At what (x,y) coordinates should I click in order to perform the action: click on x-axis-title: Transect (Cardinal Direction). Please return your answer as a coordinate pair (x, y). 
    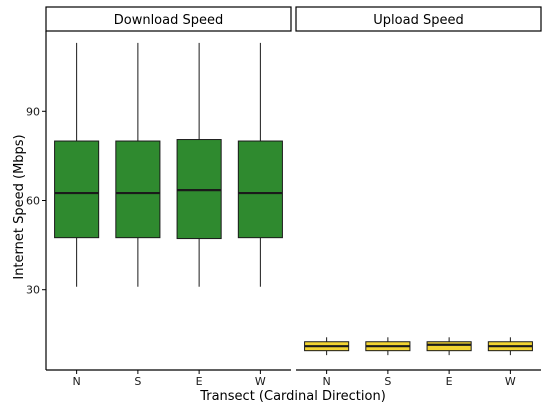
    Looking at the image, I should click on (292, 396).